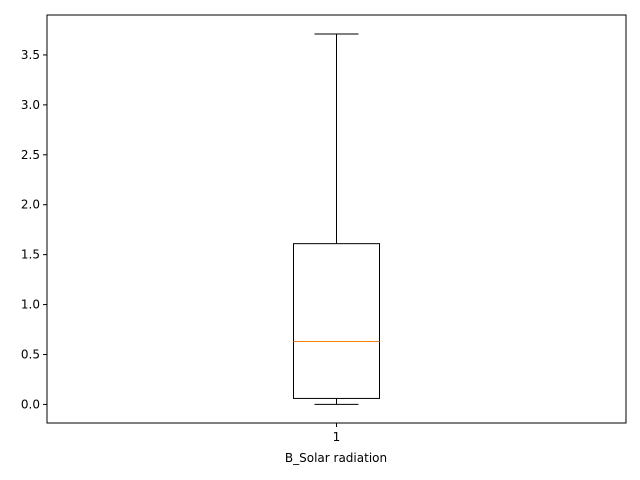 The height and width of the screenshot is (480, 640). I want to click on y-tick-label: 3.0, so click(30, 105).